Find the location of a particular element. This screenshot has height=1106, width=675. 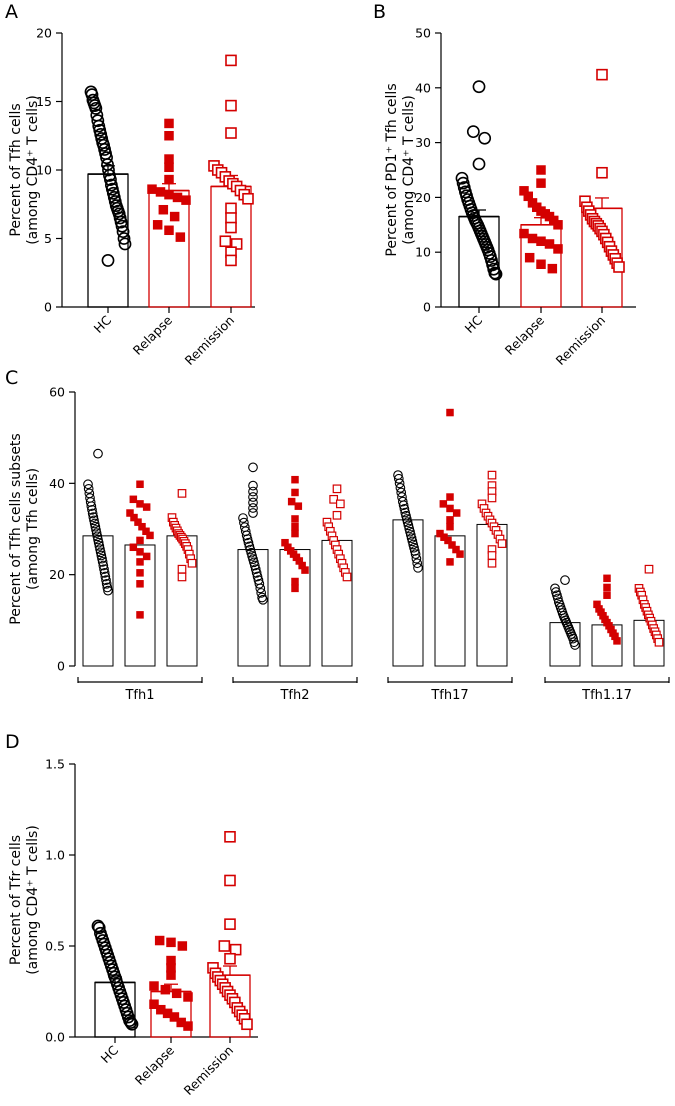

y-tick-label: 5 is located at coordinates (48, 238).